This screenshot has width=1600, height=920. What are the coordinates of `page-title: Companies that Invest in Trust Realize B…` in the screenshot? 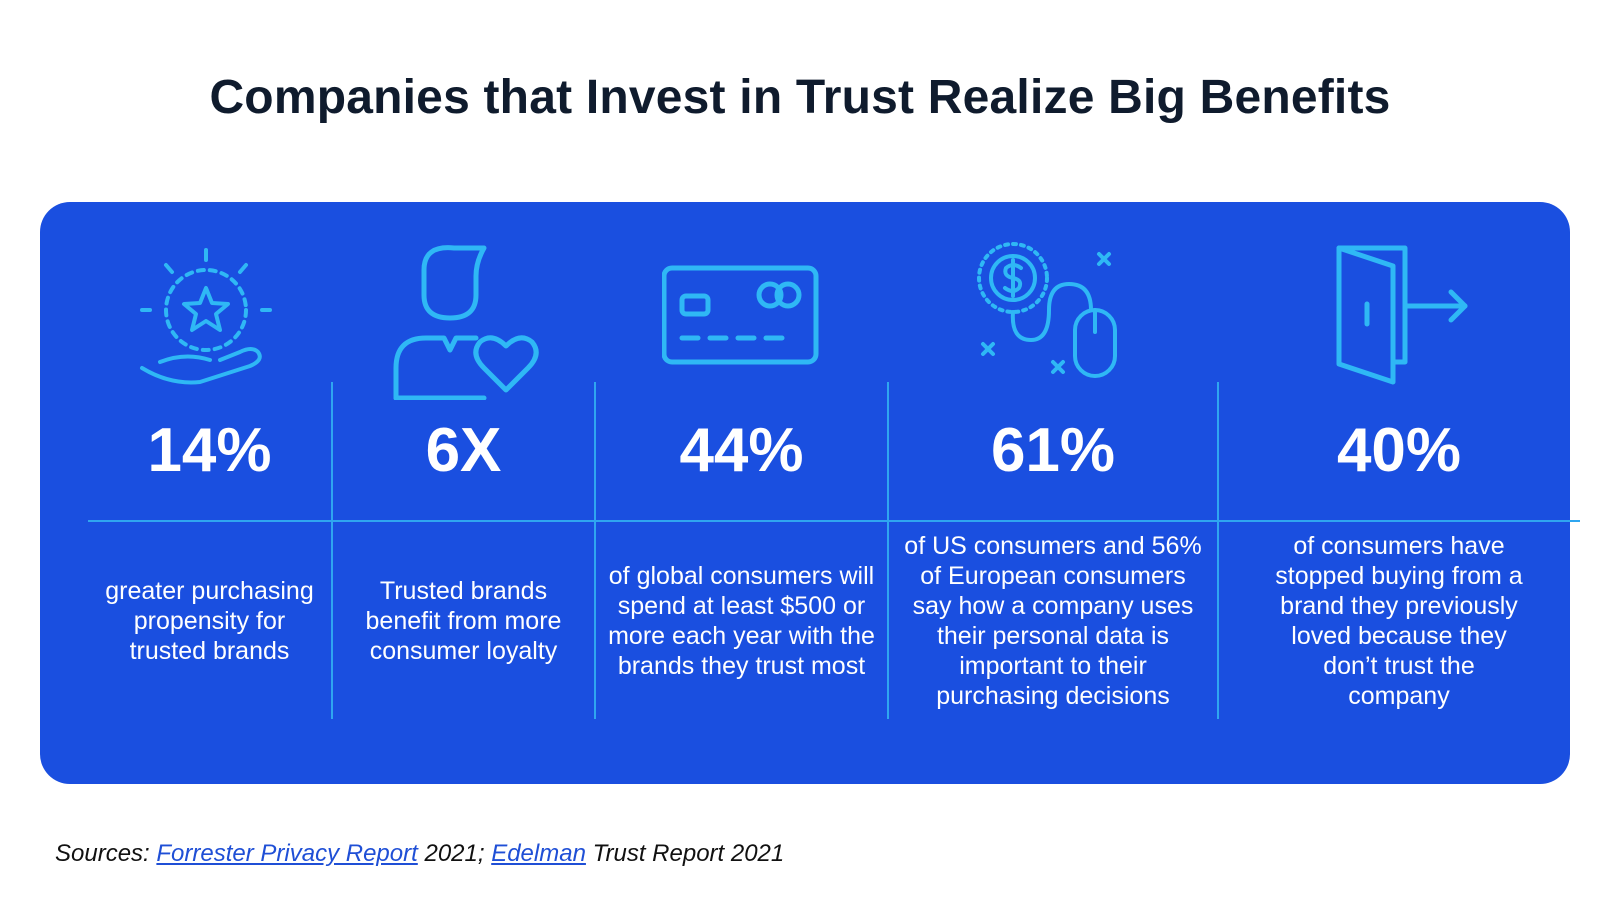 It's located at (800, 97).